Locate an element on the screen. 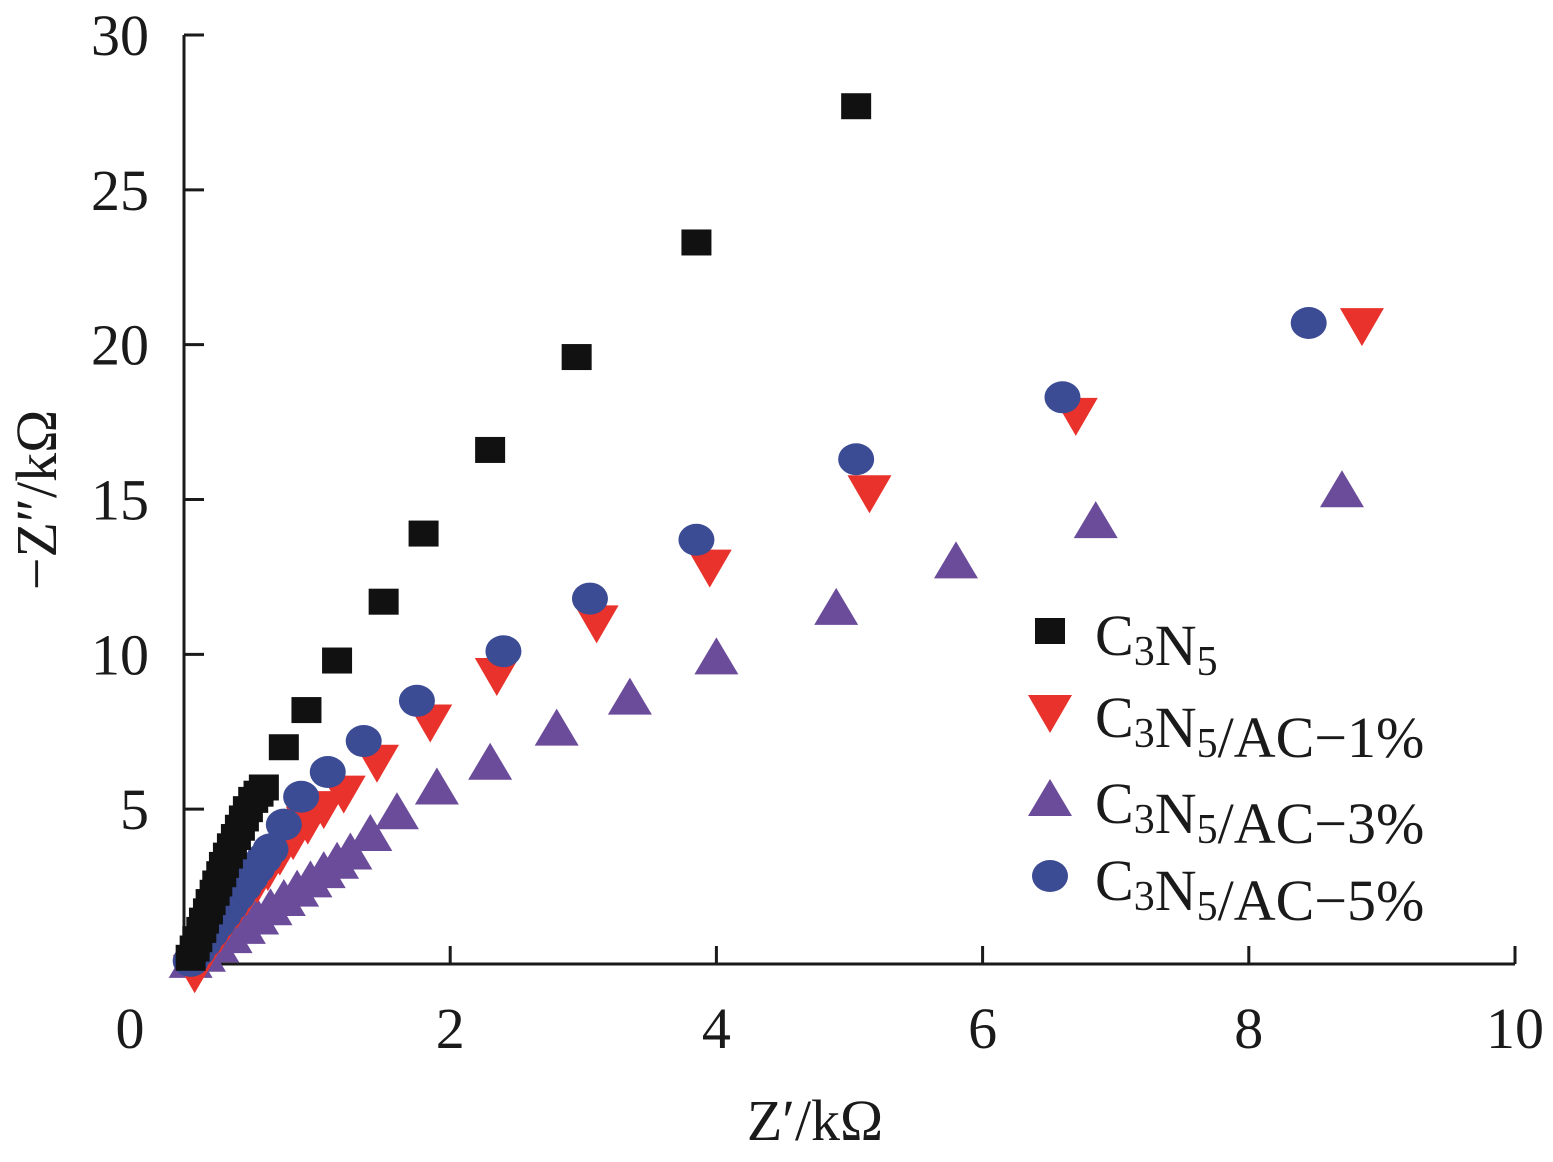  legend-label: C3N5/AC−3% is located at coordinates (1259, 813).